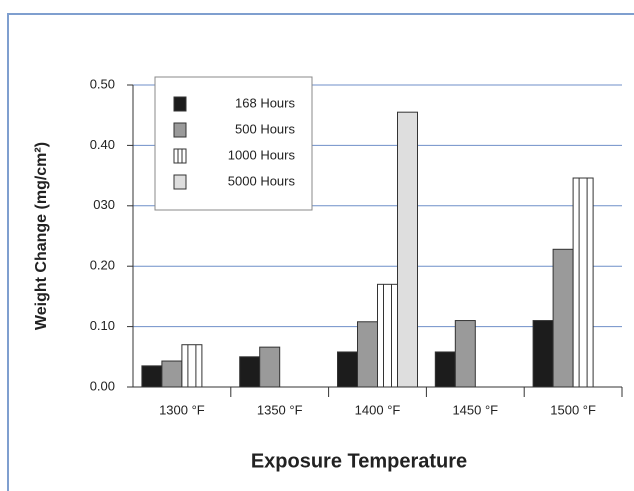  What do you see at coordinates (102, 83) in the screenshot?
I see `y-tick-label: 0.50` at bounding box center [102, 83].